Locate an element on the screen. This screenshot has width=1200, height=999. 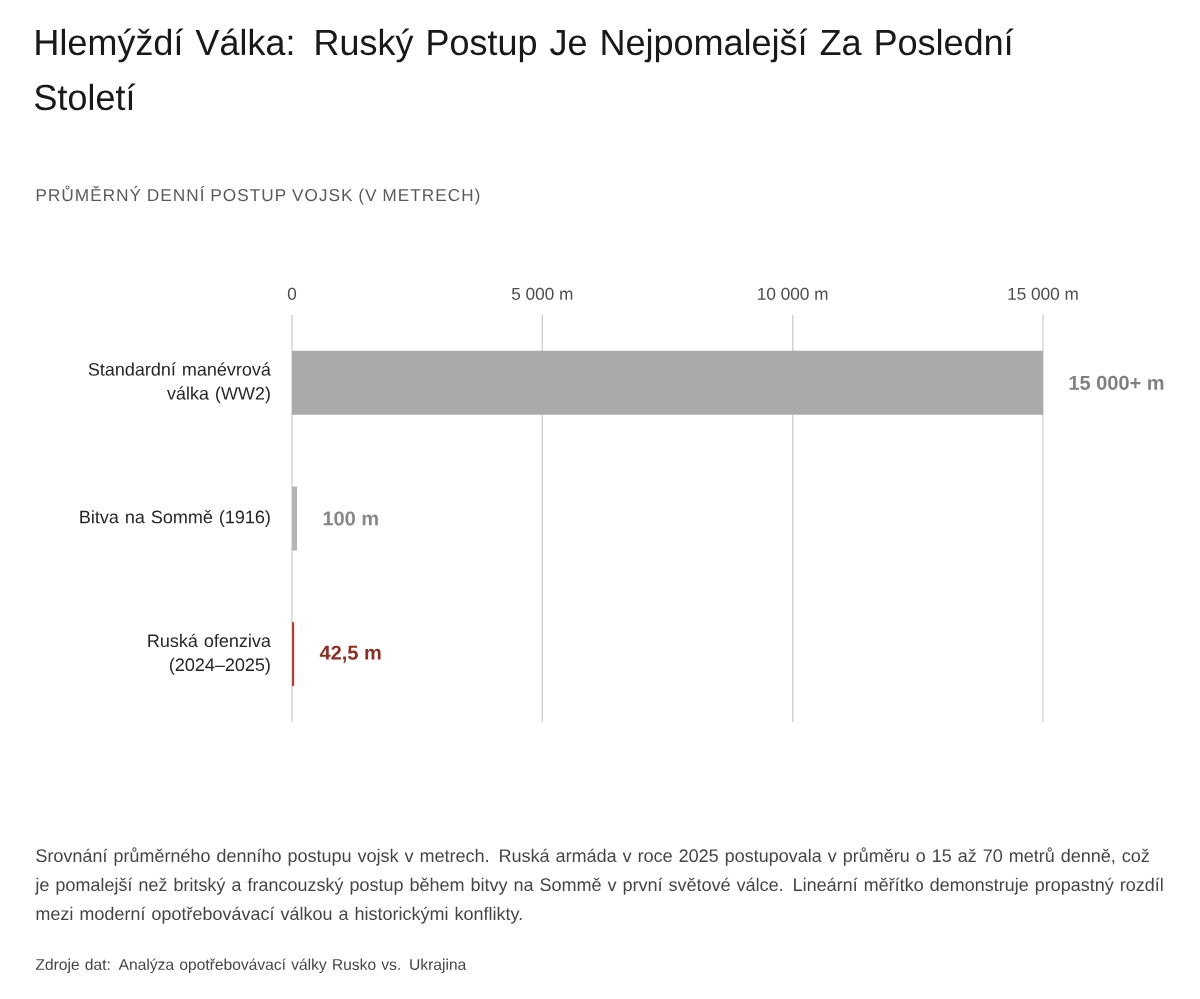
data-label: 100 m is located at coordinates (350, 518).